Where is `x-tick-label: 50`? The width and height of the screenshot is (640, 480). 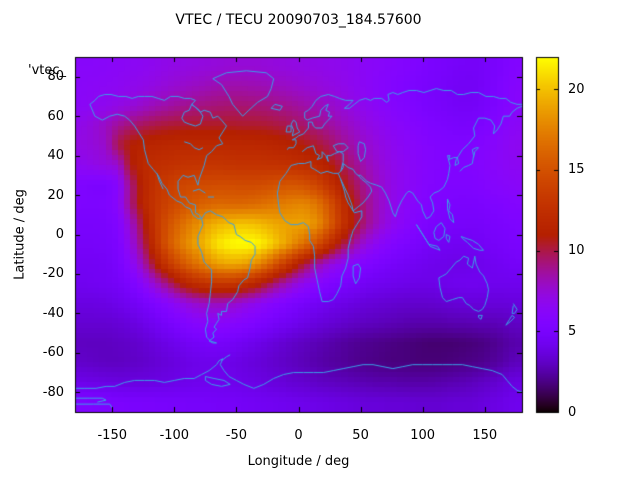 x-tick-label: 50 is located at coordinates (360, 435).